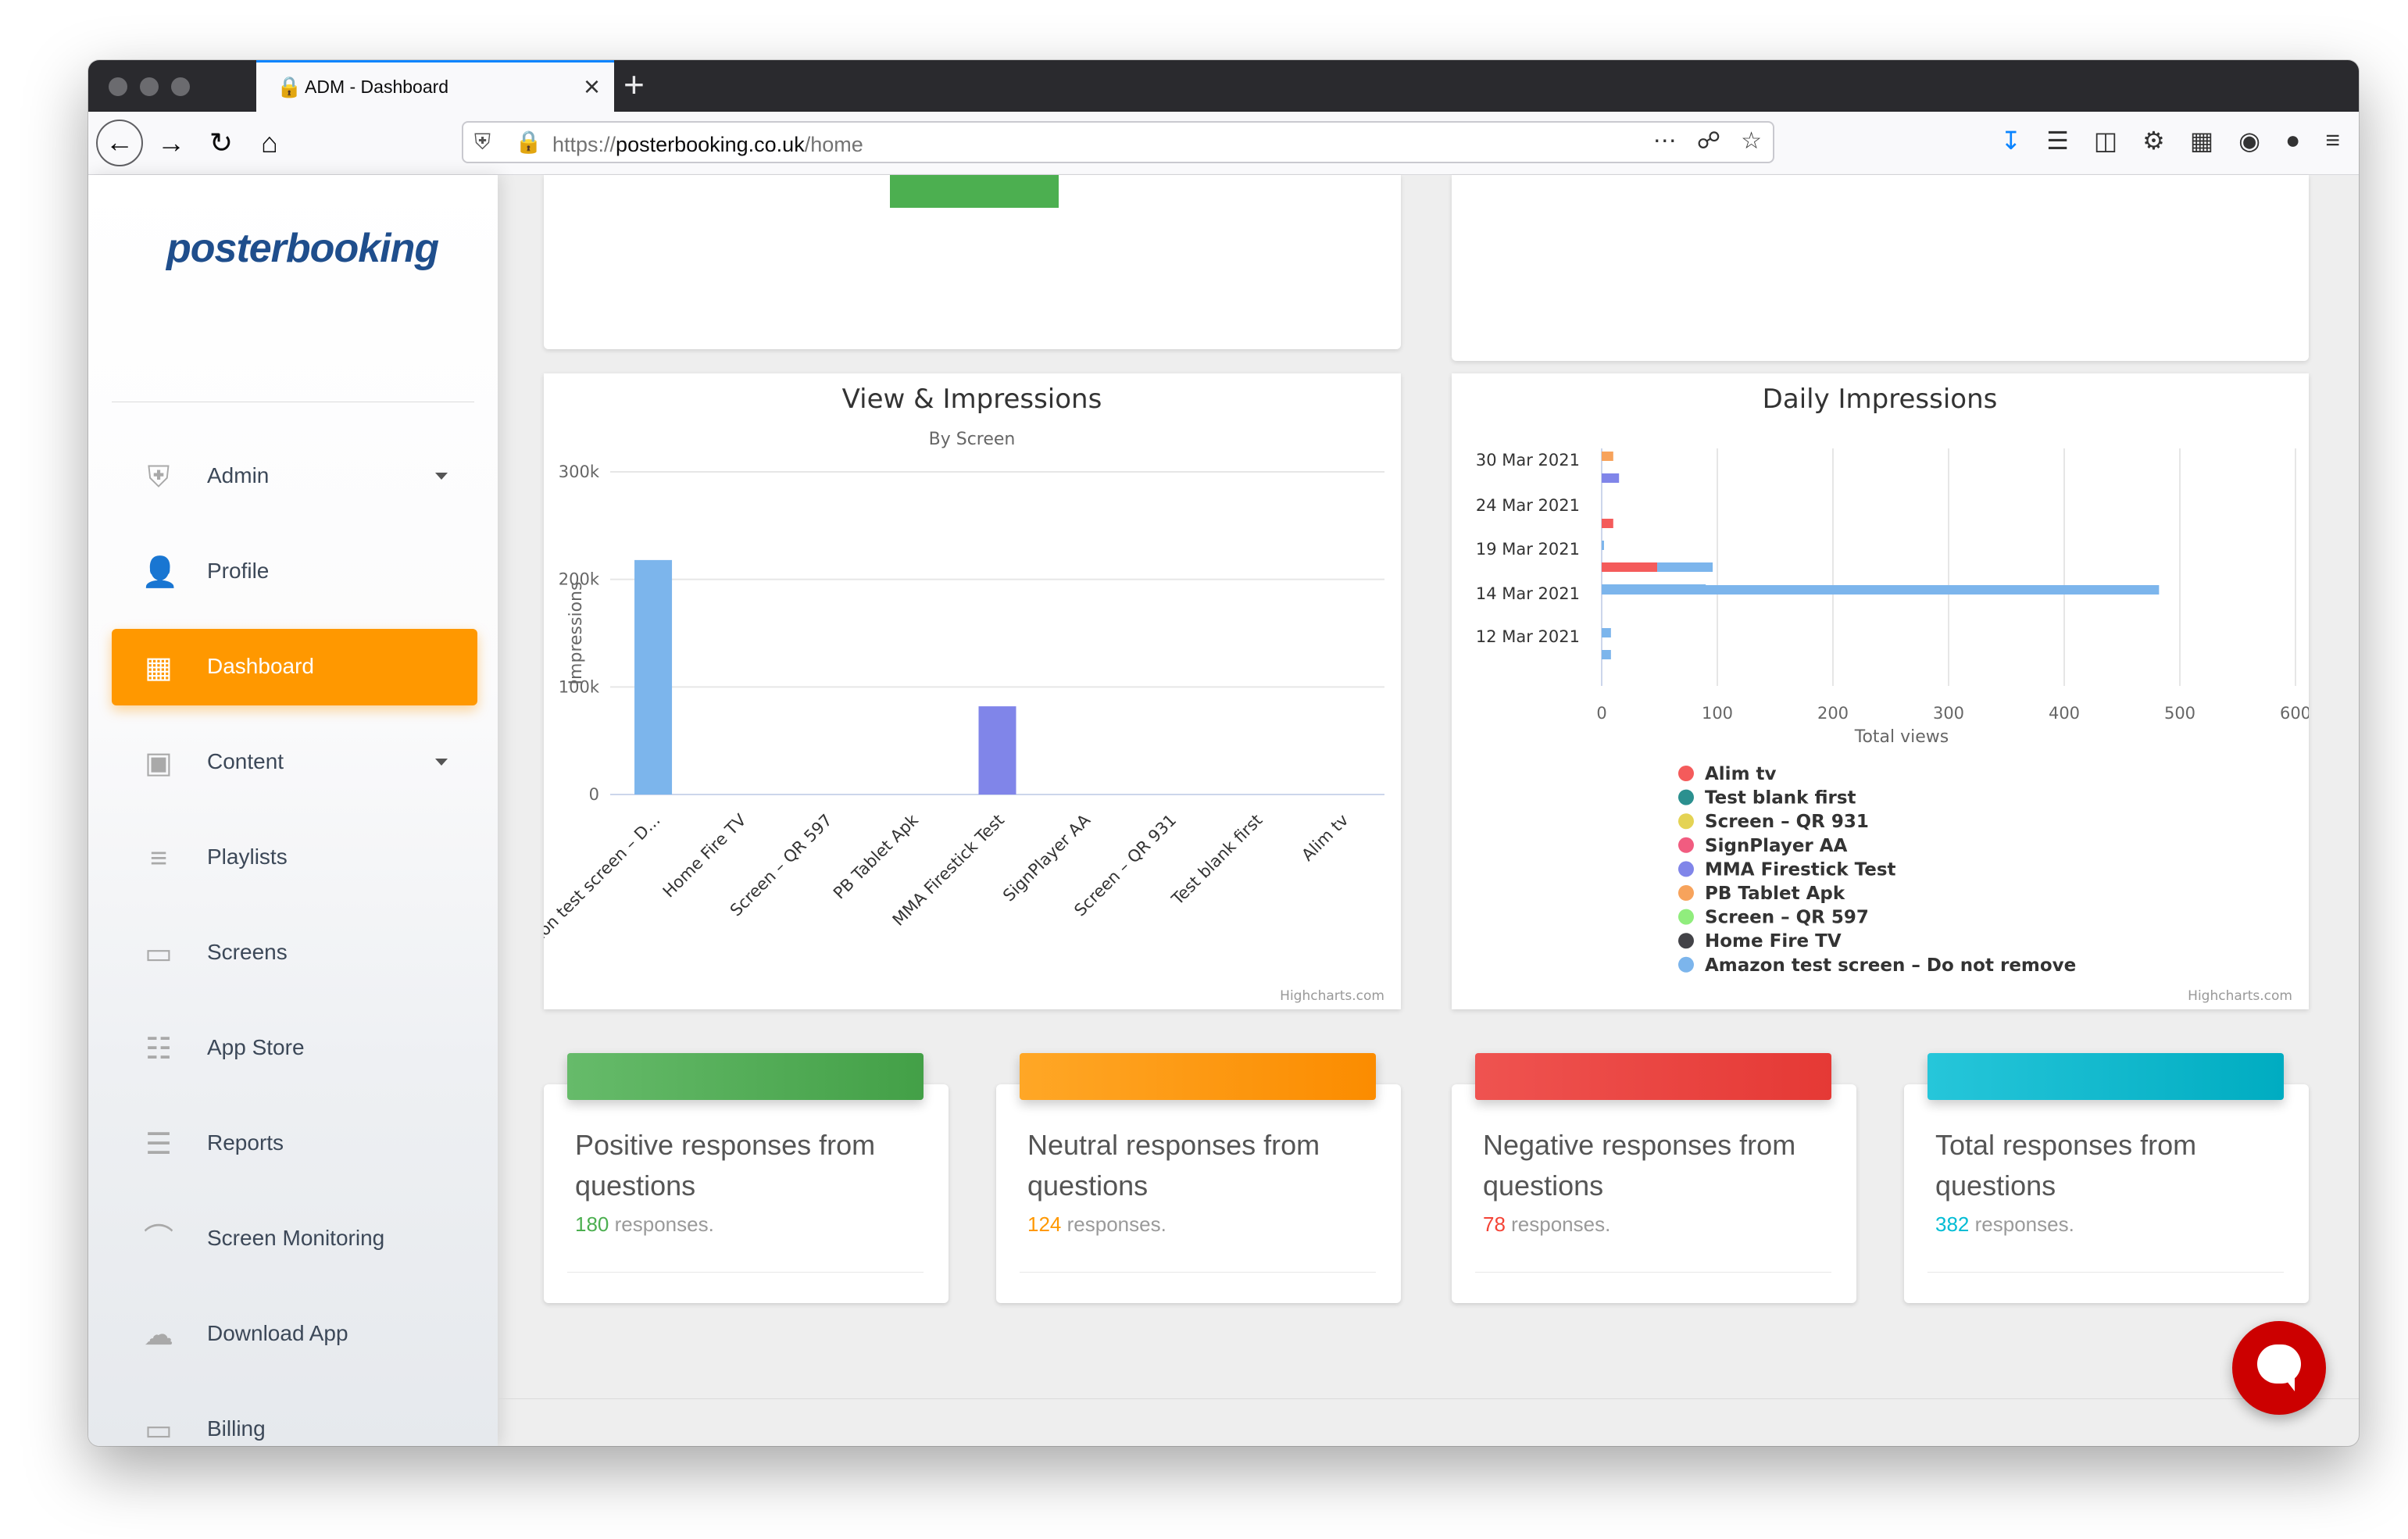 The height and width of the screenshot is (1539, 2408). What do you see at coordinates (2011, 141) in the screenshot?
I see `download-icon: ↧` at bounding box center [2011, 141].